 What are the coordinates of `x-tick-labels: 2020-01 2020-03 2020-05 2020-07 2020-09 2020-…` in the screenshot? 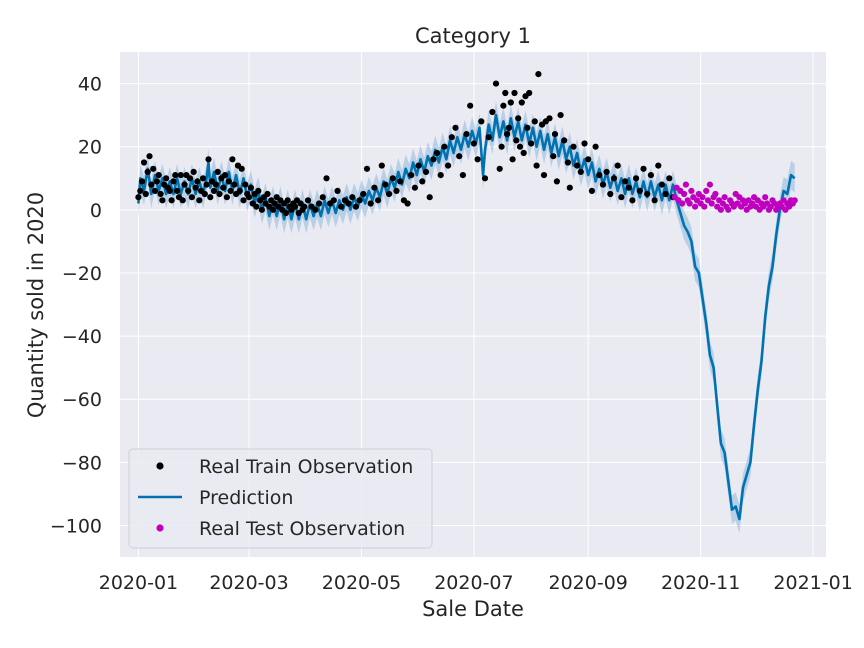 It's located at (476, 583).